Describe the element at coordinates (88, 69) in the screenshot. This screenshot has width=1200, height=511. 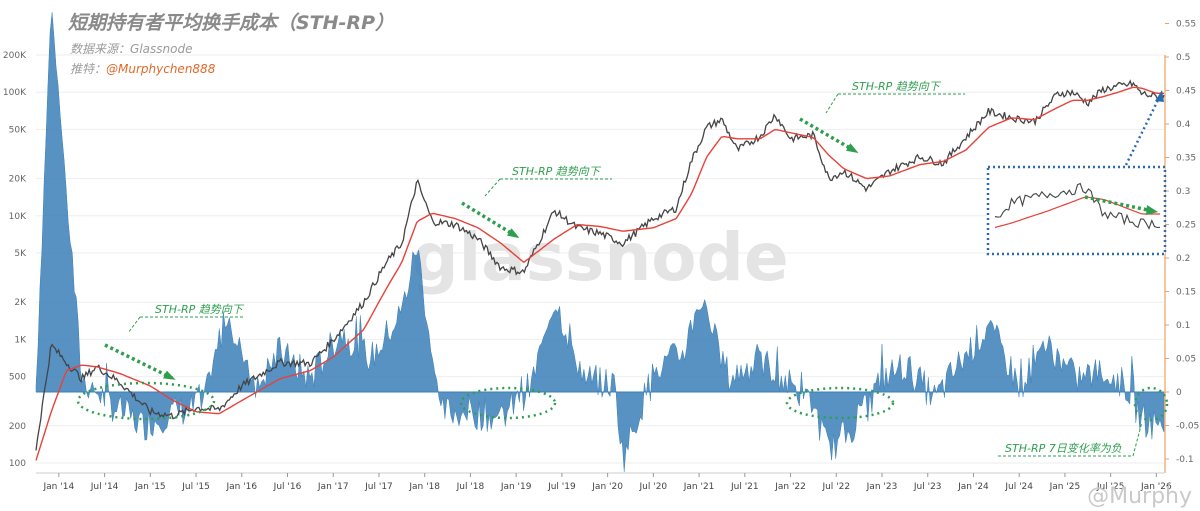
I see `twitter-label: 推特：` at that location.